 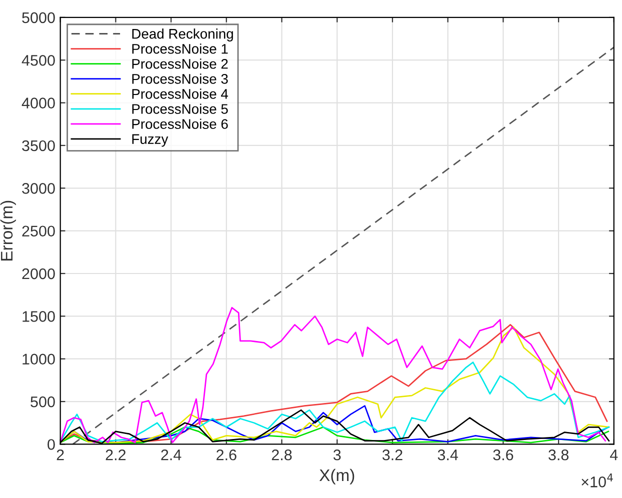 I want to click on x-tick-label: 2.4, so click(x=171, y=454).